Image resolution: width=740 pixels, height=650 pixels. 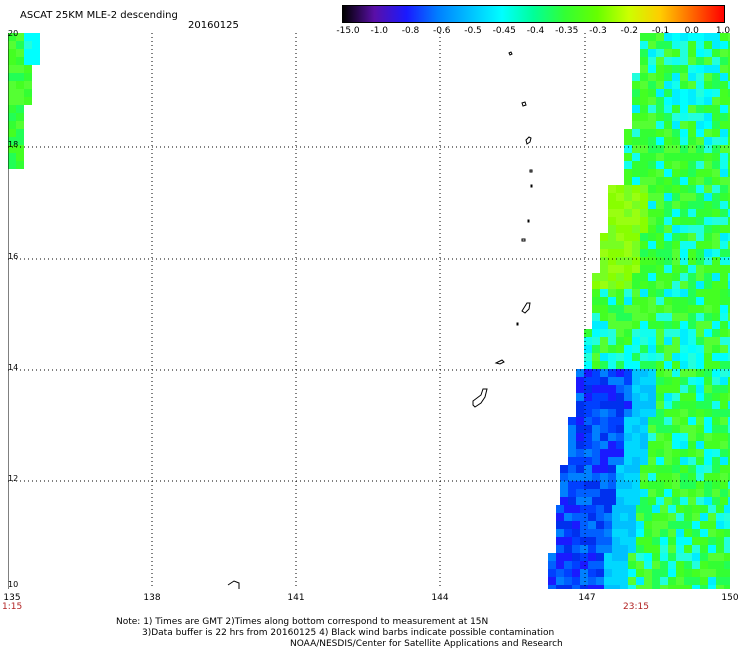 I want to click on lon-label-150: 150, so click(x=730, y=598).